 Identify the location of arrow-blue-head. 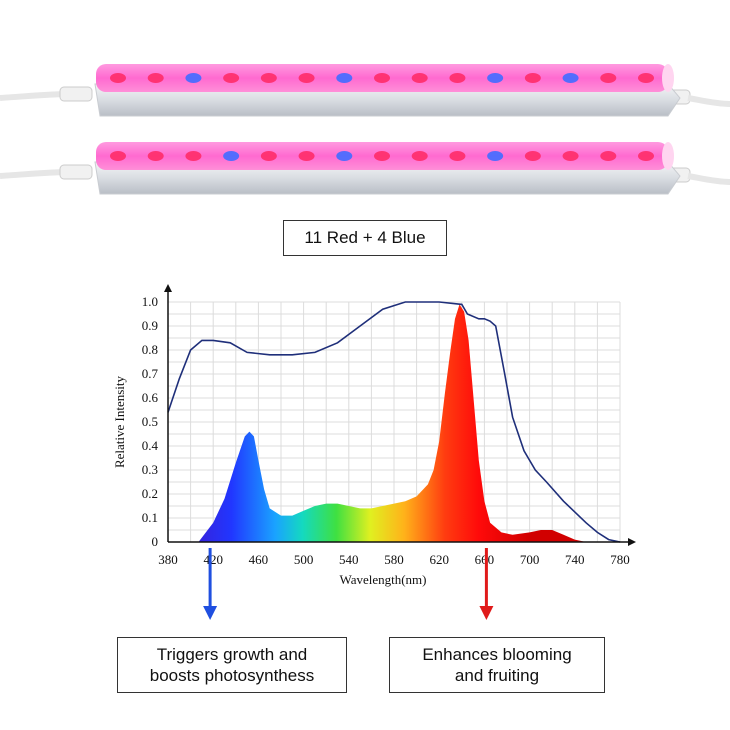
(210, 613).